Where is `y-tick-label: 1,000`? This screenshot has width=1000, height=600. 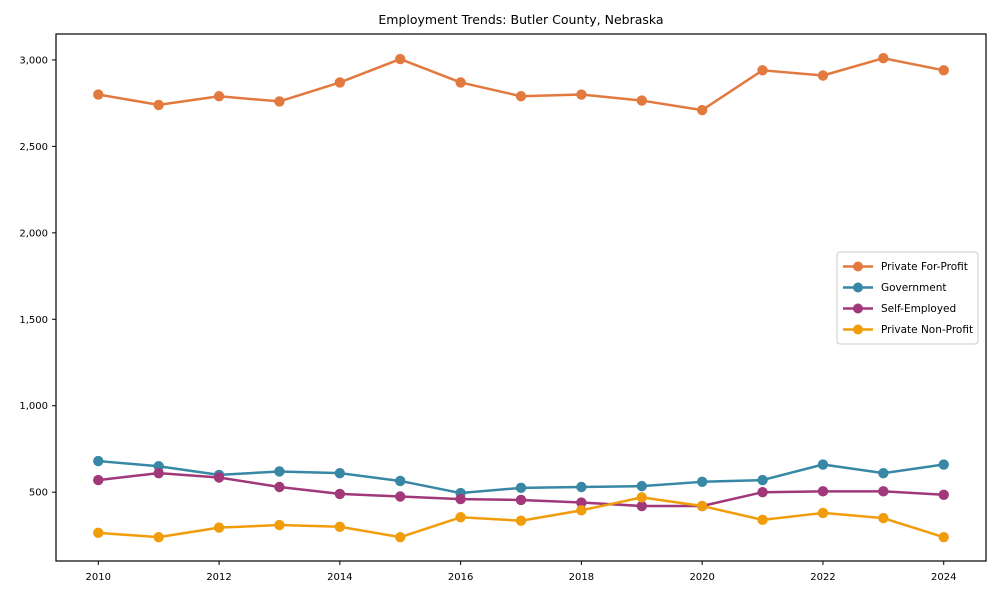 y-tick-label: 1,000 is located at coordinates (33, 406).